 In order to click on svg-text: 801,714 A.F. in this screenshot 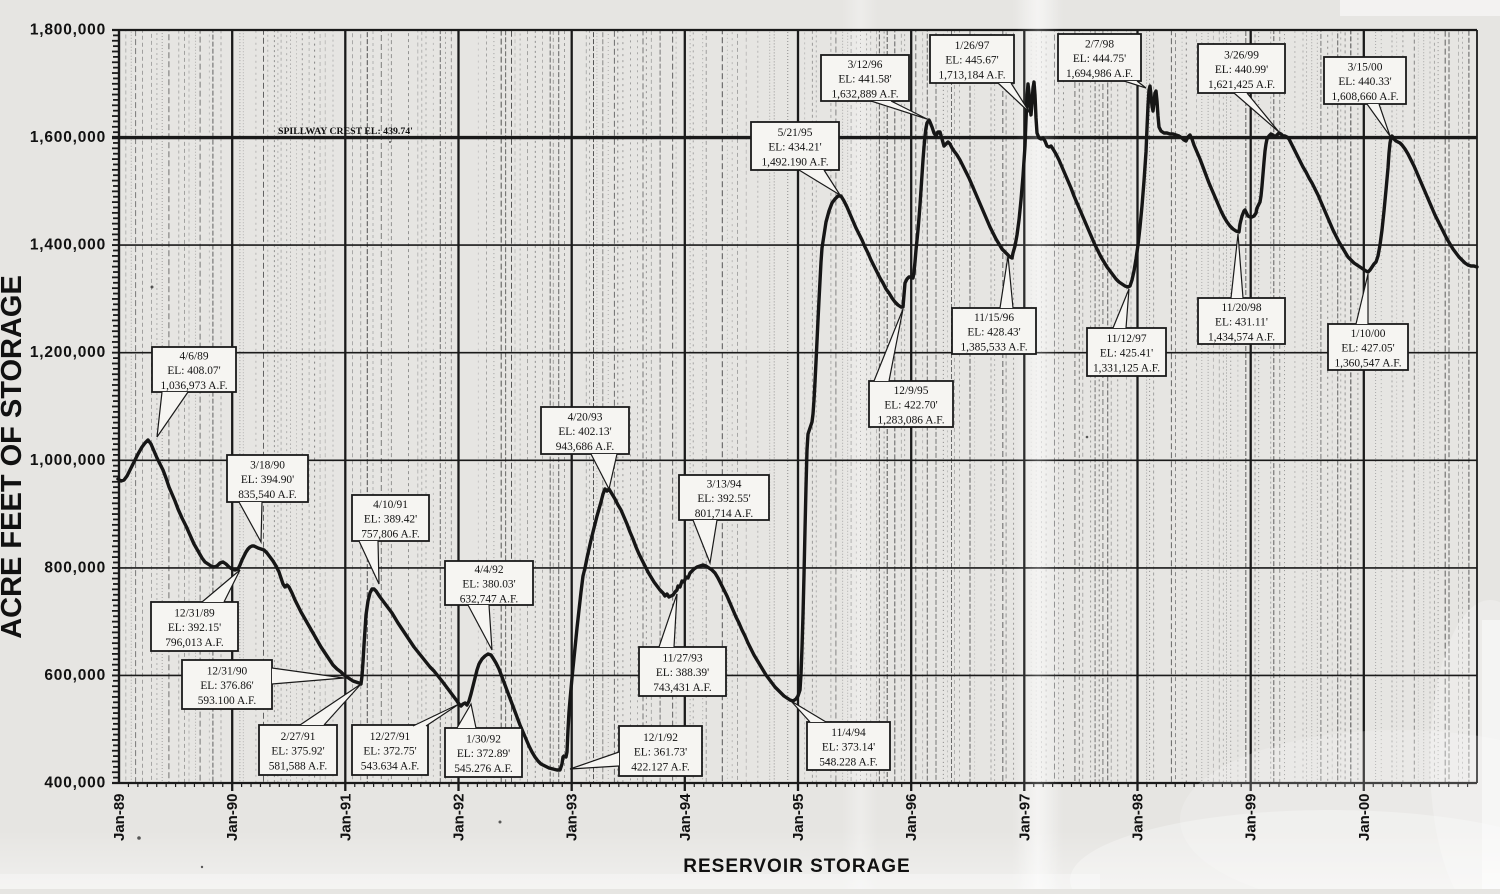, I will do `click(724, 514)`.